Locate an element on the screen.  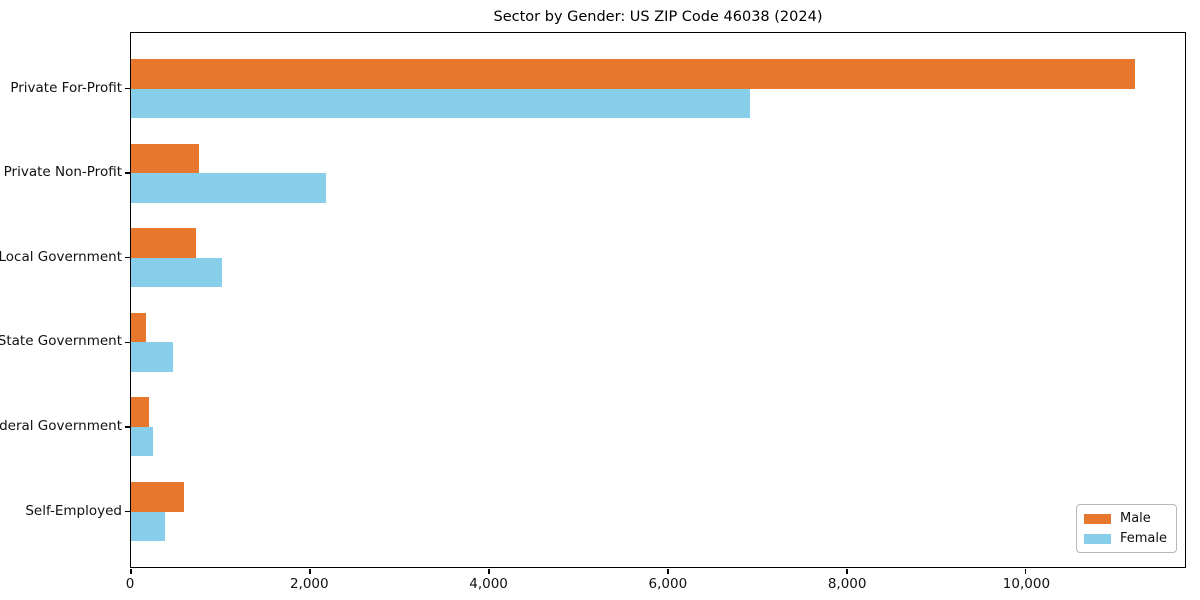
x-axis-label-6000: 6,000 is located at coordinates (668, 584).